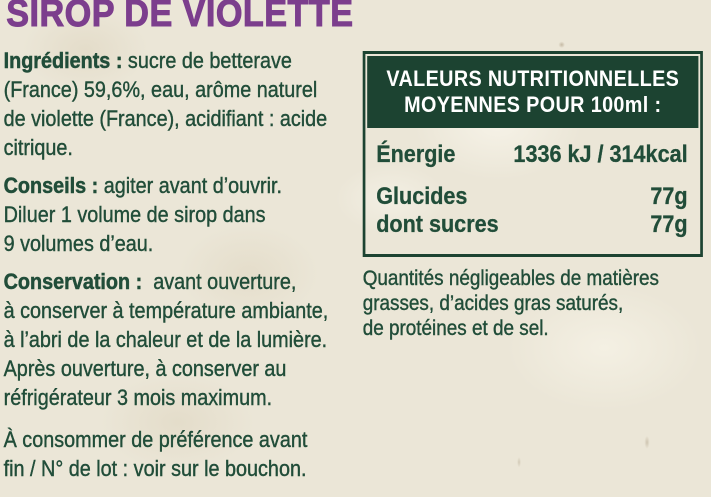 This screenshot has height=497, width=711. What do you see at coordinates (416, 154) in the screenshot?
I see `nutrition-row-label: Énergie` at bounding box center [416, 154].